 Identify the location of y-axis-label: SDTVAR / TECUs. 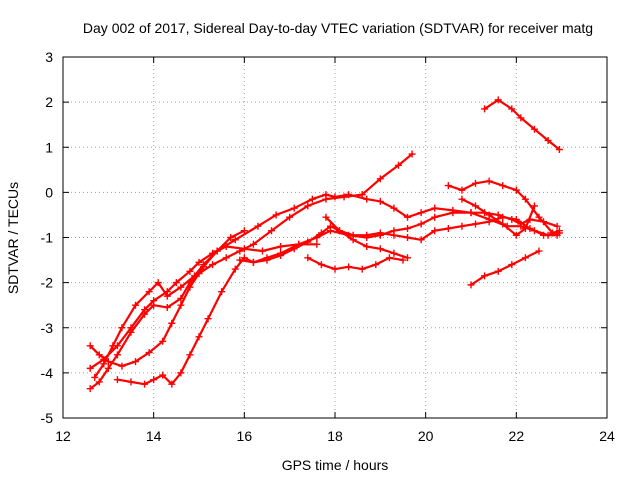
(13, 238).